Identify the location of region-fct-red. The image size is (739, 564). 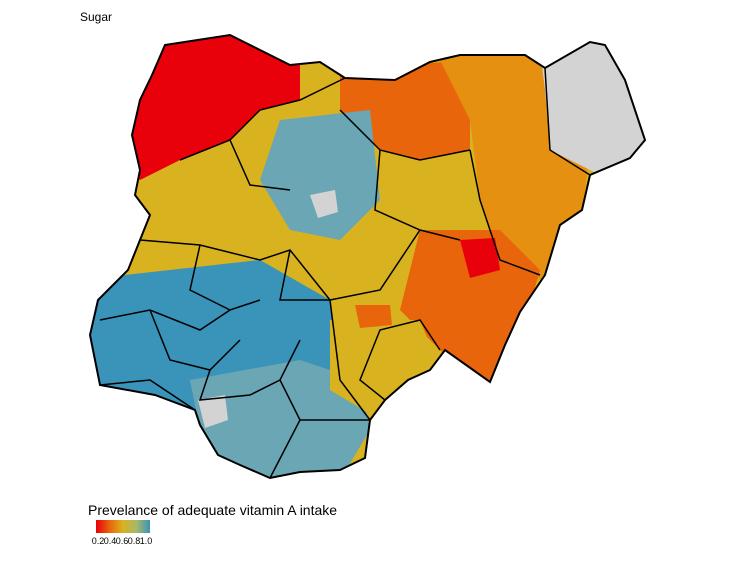
(480, 258).